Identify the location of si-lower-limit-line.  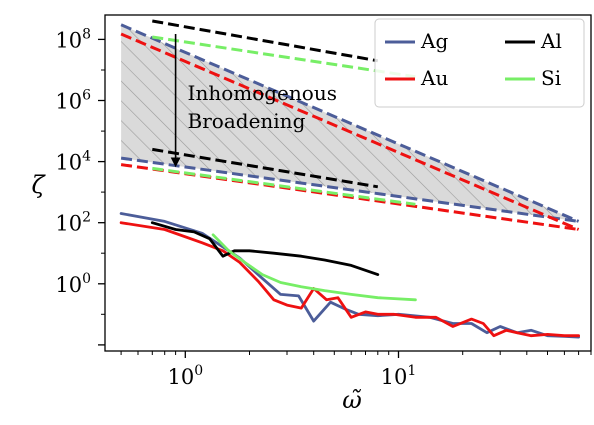
(284, 186).